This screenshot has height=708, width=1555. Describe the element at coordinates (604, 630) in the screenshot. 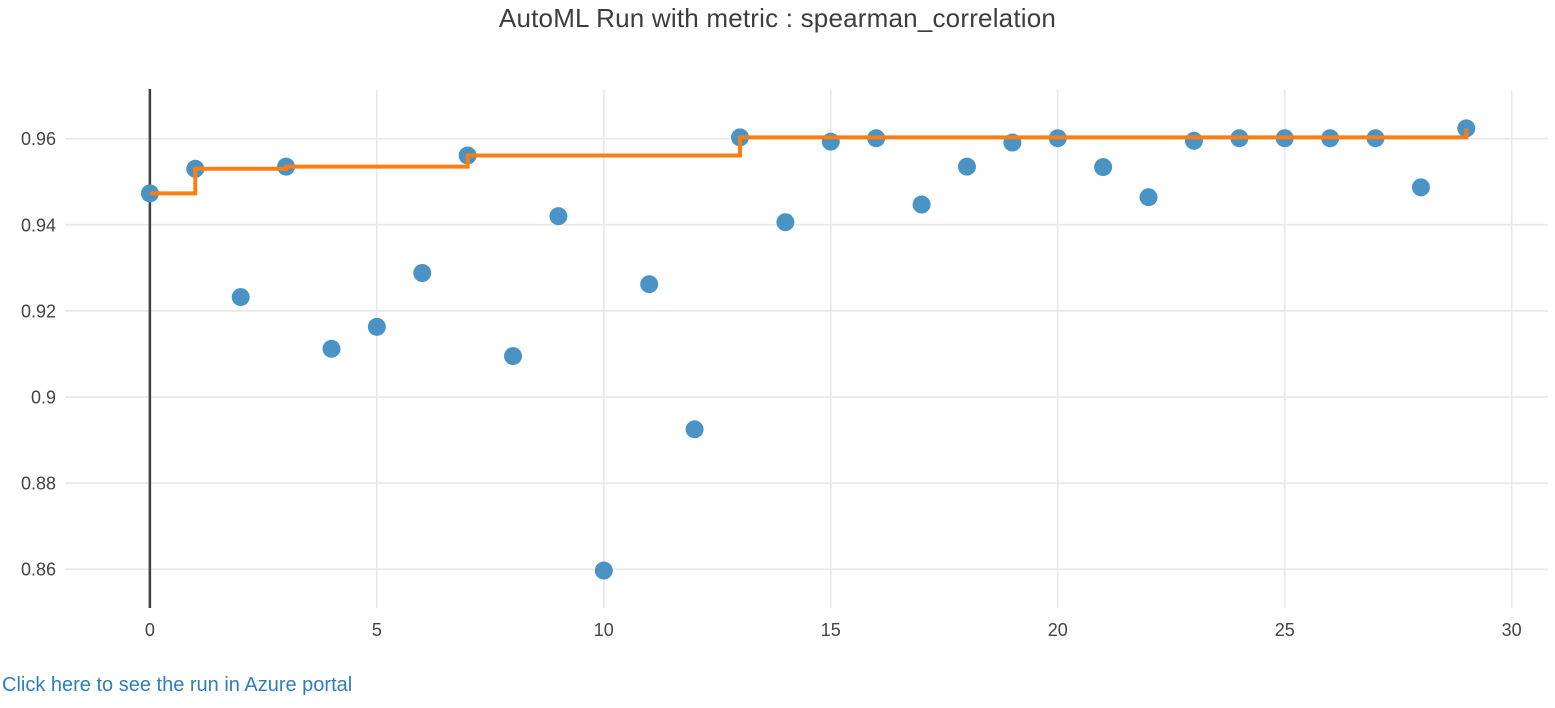

I see `x-tick-label: 10` at that location.